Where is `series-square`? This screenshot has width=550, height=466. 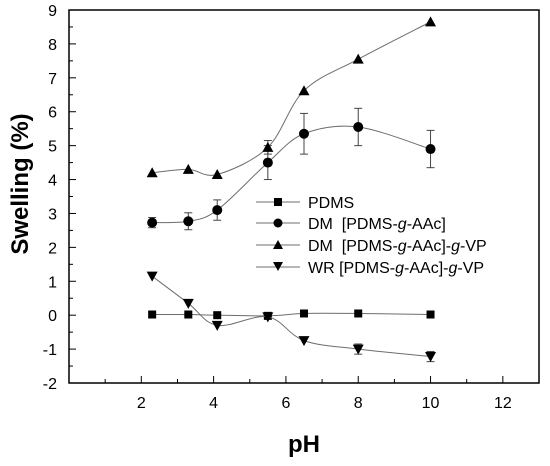 series-square is located at coordinates (291, 314).